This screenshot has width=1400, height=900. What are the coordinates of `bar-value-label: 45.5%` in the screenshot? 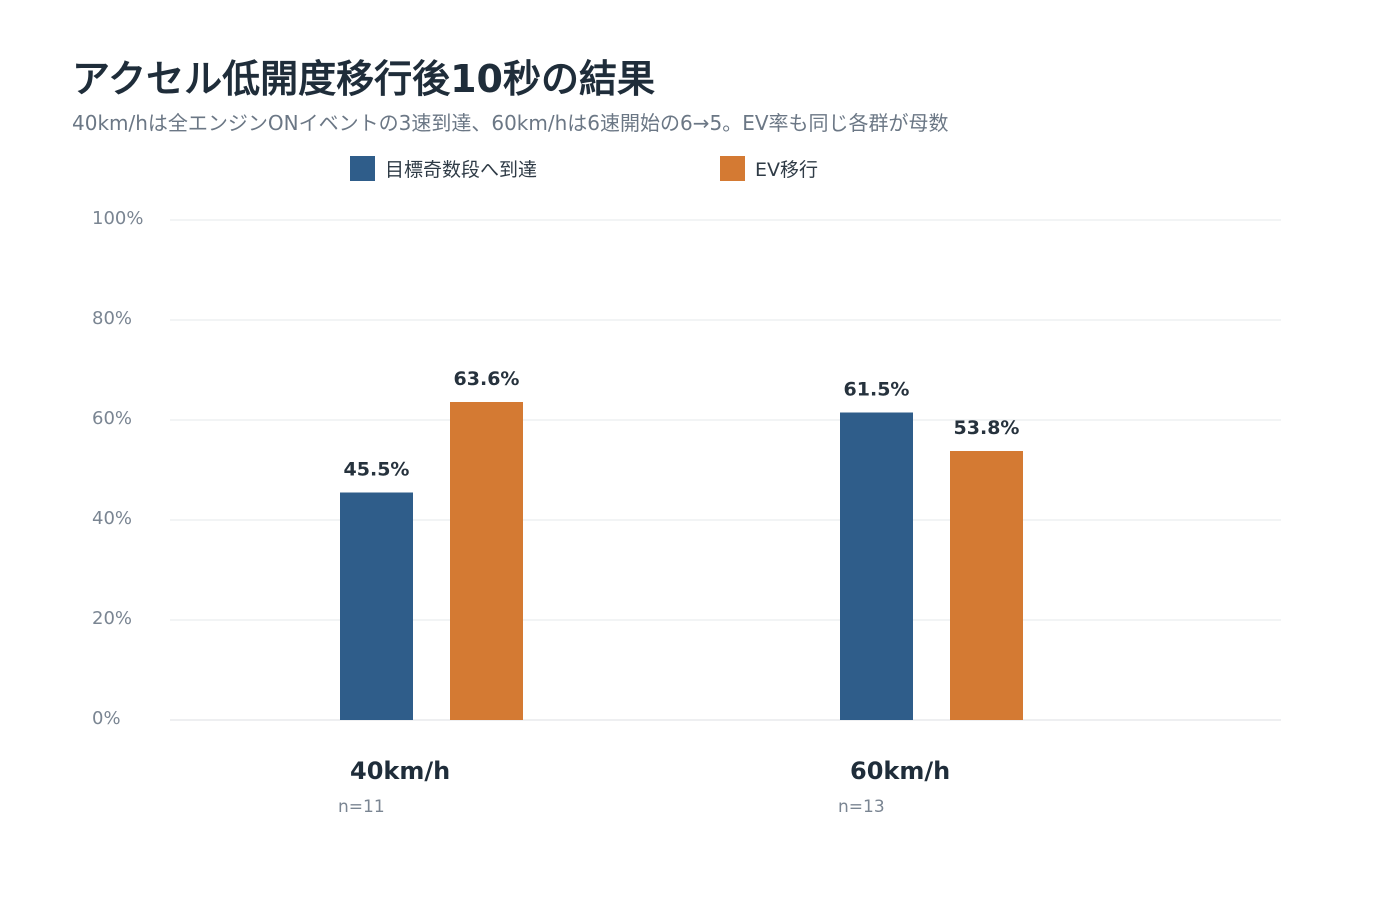 It's located at (377, 470).